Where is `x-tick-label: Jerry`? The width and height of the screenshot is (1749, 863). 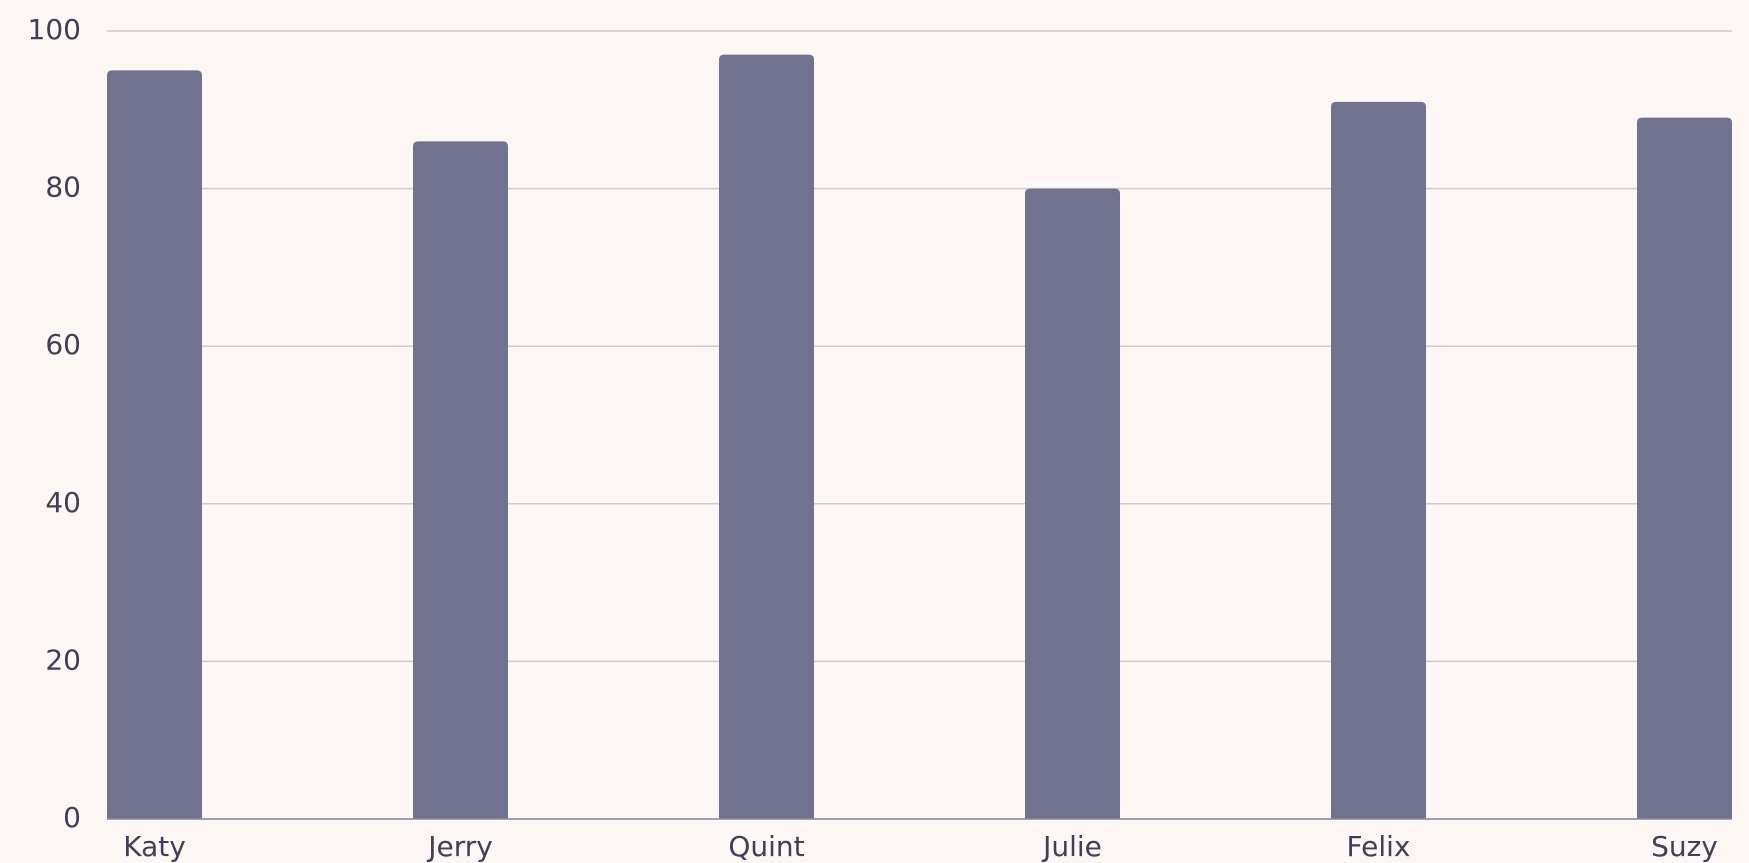 x-tick-label: Jerry is located at coordinates (459, 846).